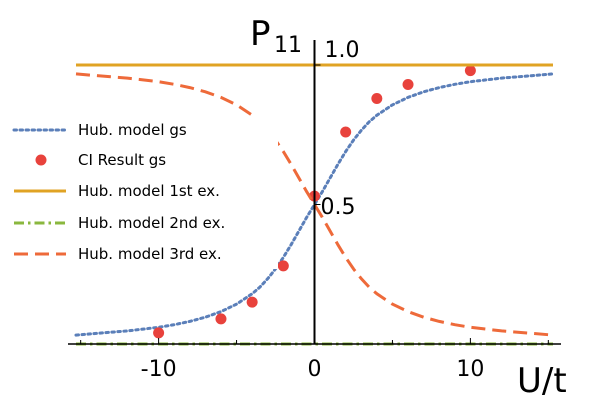  I want to click on legend-label-2: Hub. model 1st ex., so click(149, 191).